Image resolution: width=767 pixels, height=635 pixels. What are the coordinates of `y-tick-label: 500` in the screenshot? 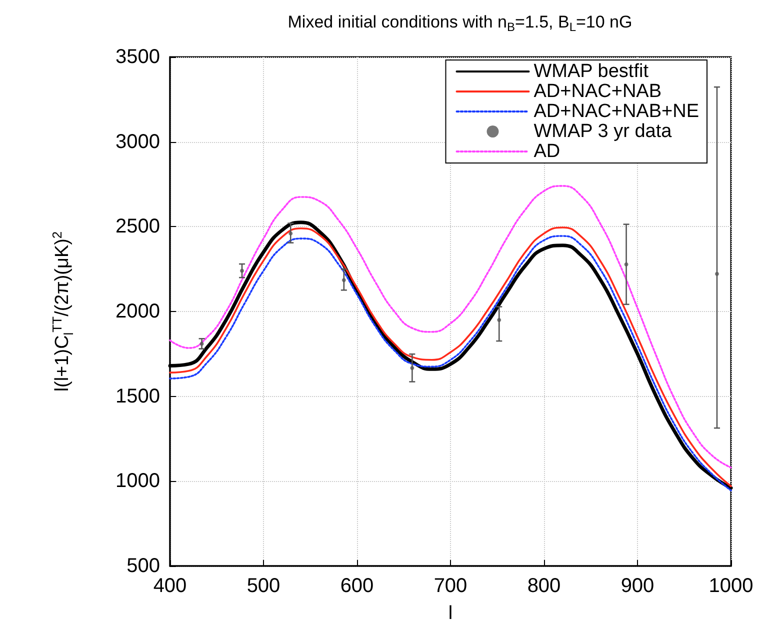 It's located at (143, 566).